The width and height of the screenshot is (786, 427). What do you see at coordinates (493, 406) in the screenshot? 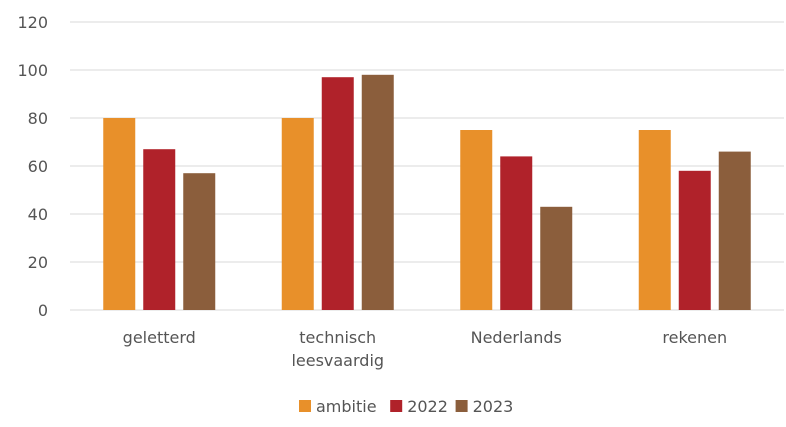
I see `legend-label: 2023` at bounding box center [493, 406].